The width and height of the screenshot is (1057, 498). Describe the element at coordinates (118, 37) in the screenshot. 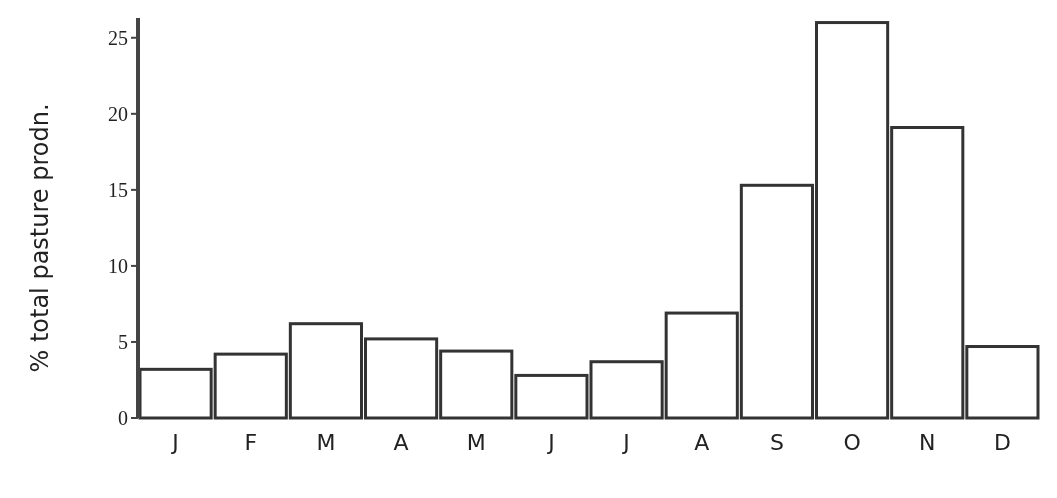

I see `y-tick-label: 25` at that location.